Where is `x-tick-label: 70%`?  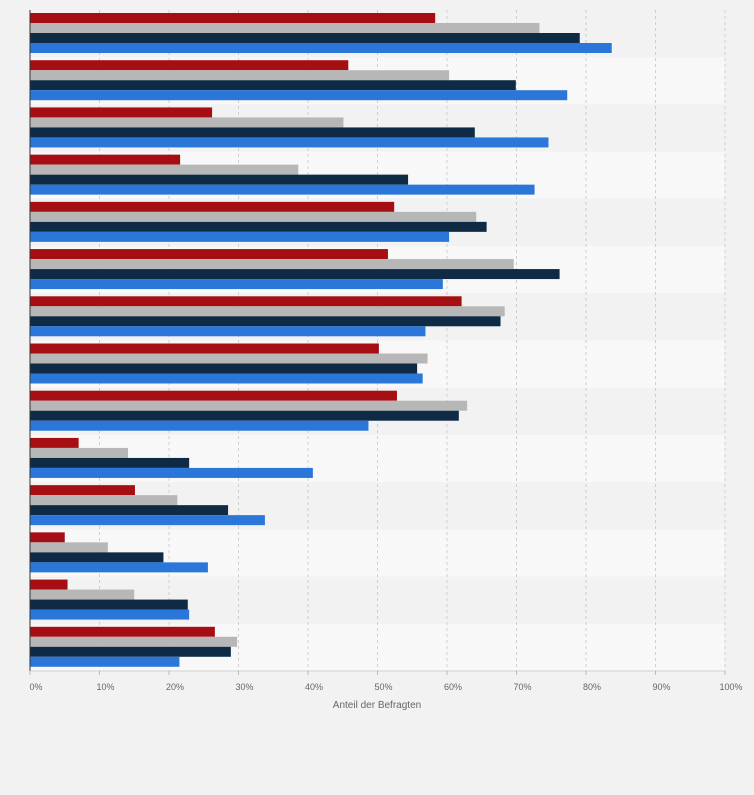 x-tick-label: 70% is located at coordinates (522, 687).